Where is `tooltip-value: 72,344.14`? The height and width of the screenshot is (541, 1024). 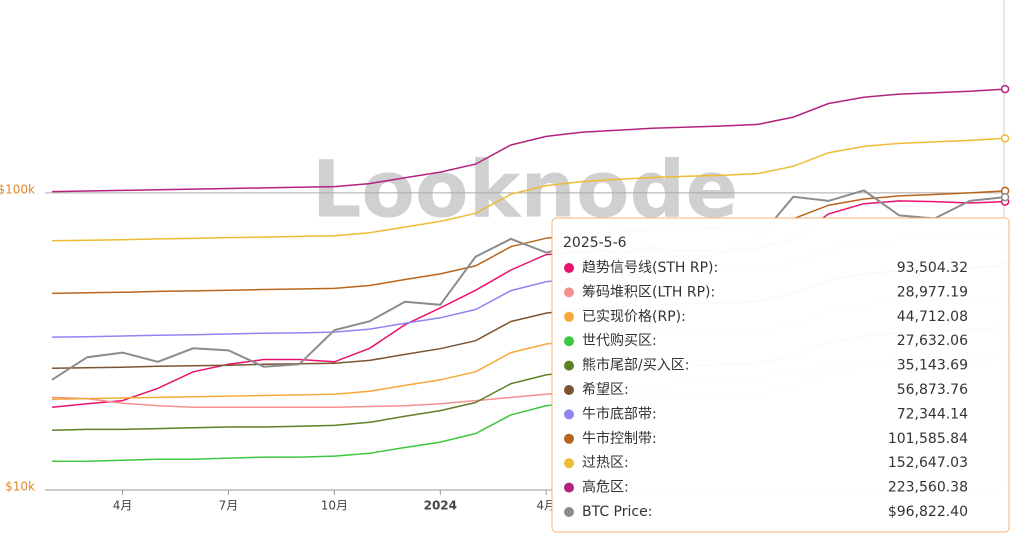
tooltip-value: 72,344.14 is located at coordinates (932, 414).